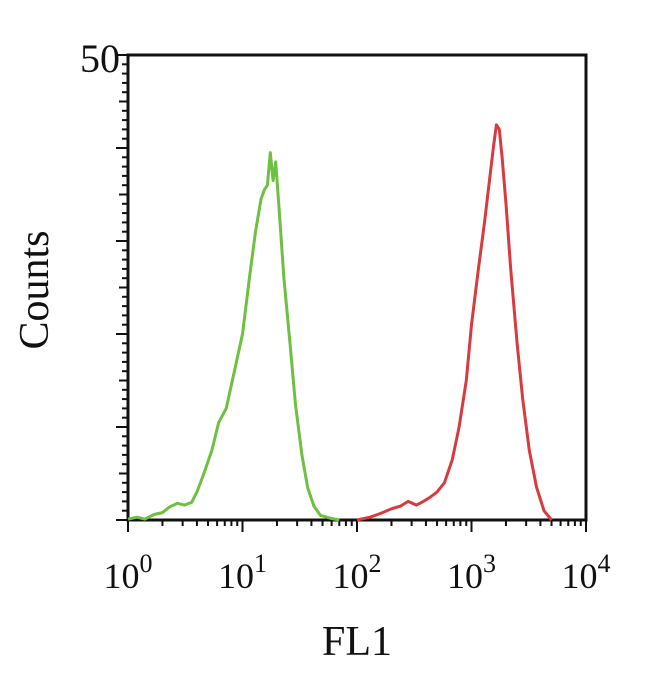  Describe the element at coordinates (242, 572) in the screenshot. I see `x-tick-label: 10¹` at that location.